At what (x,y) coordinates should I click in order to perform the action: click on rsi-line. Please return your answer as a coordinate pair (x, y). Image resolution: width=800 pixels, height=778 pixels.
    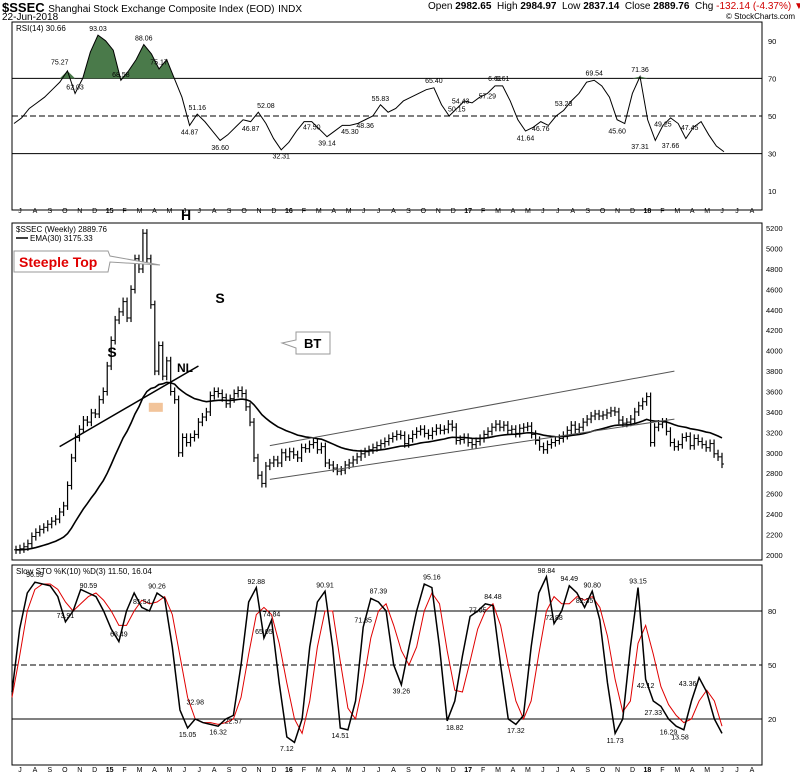
    Looking at the image, I should click on (369, 93).